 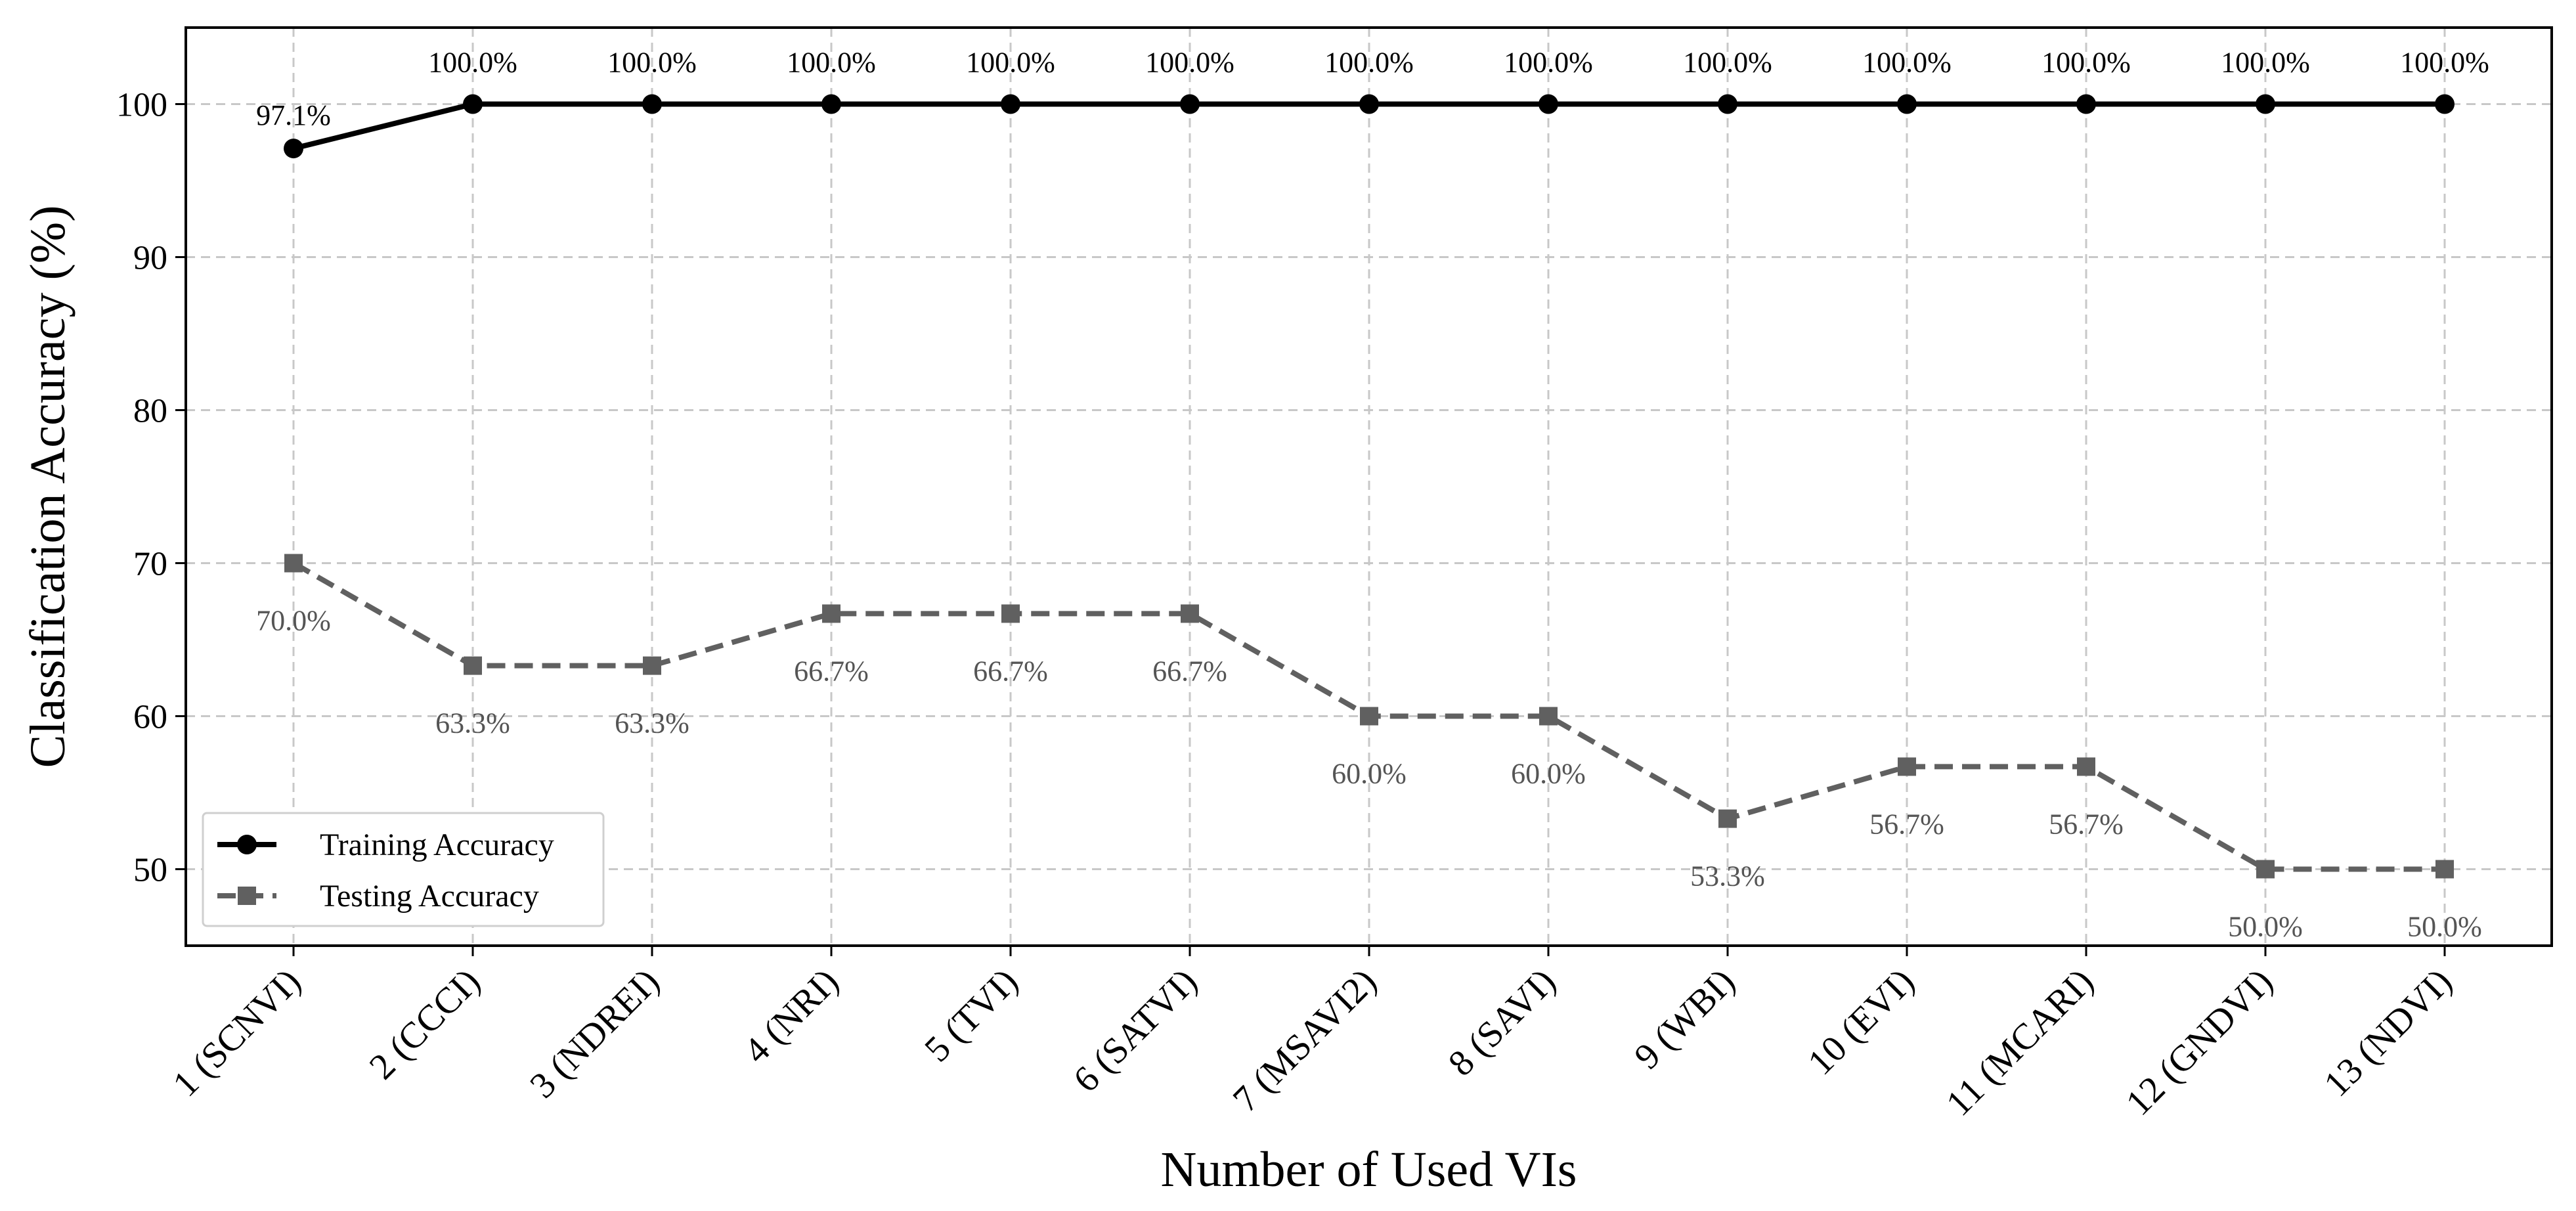 I want to click on training-data-label: 97.1%, so click(x=293, y=115).